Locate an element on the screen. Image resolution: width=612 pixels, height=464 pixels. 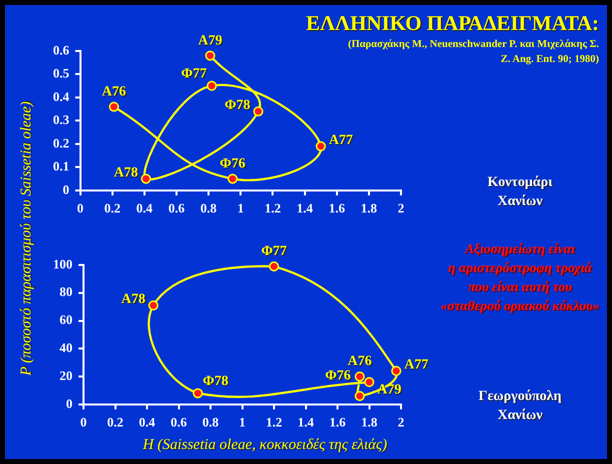
text: Αξιοσημείωτη είναι η αριστερόστροφη τροχιά που είναι αυτή του «σταθερού οριακού κύκλου» is located at coordinates (520, 277).